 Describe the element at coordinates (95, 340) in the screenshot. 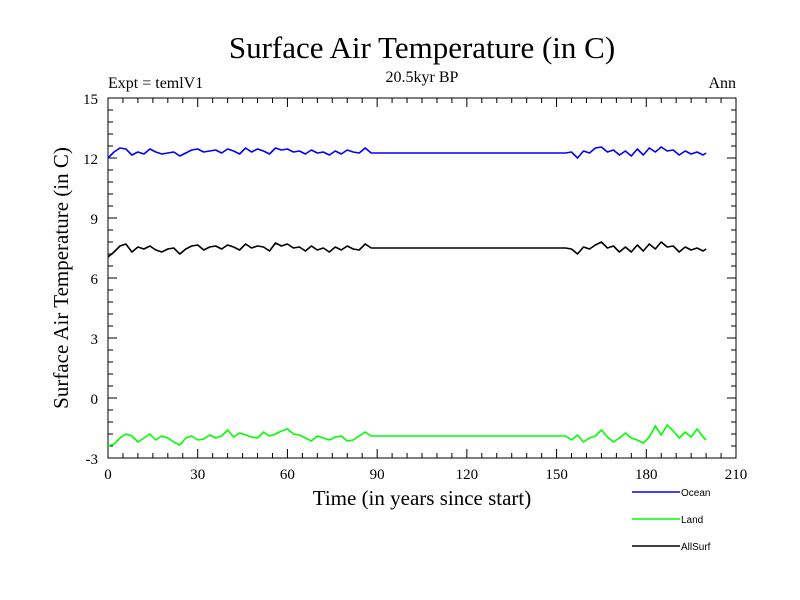

I see `y-tick-label: 3` at that location.